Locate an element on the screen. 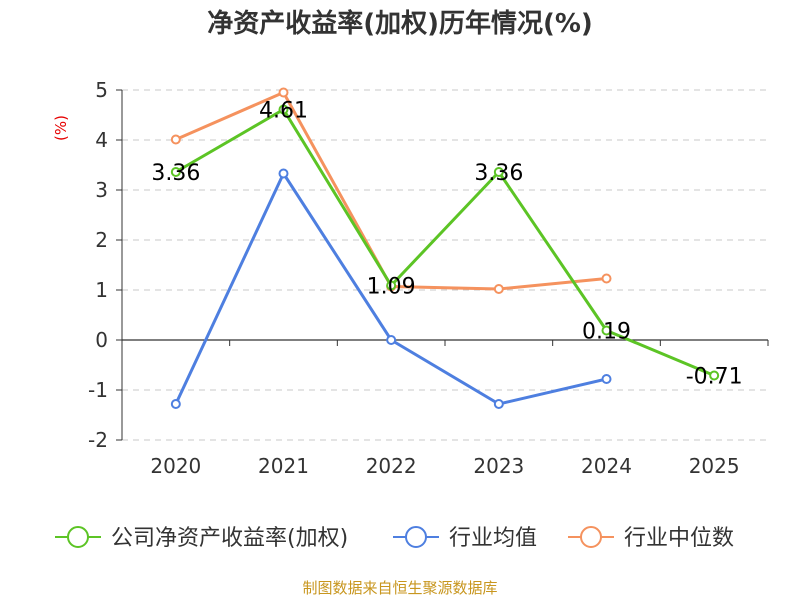 This screenshot has width=800, height=600. y-tick-label: -1 is located at coordinates (98, 390).